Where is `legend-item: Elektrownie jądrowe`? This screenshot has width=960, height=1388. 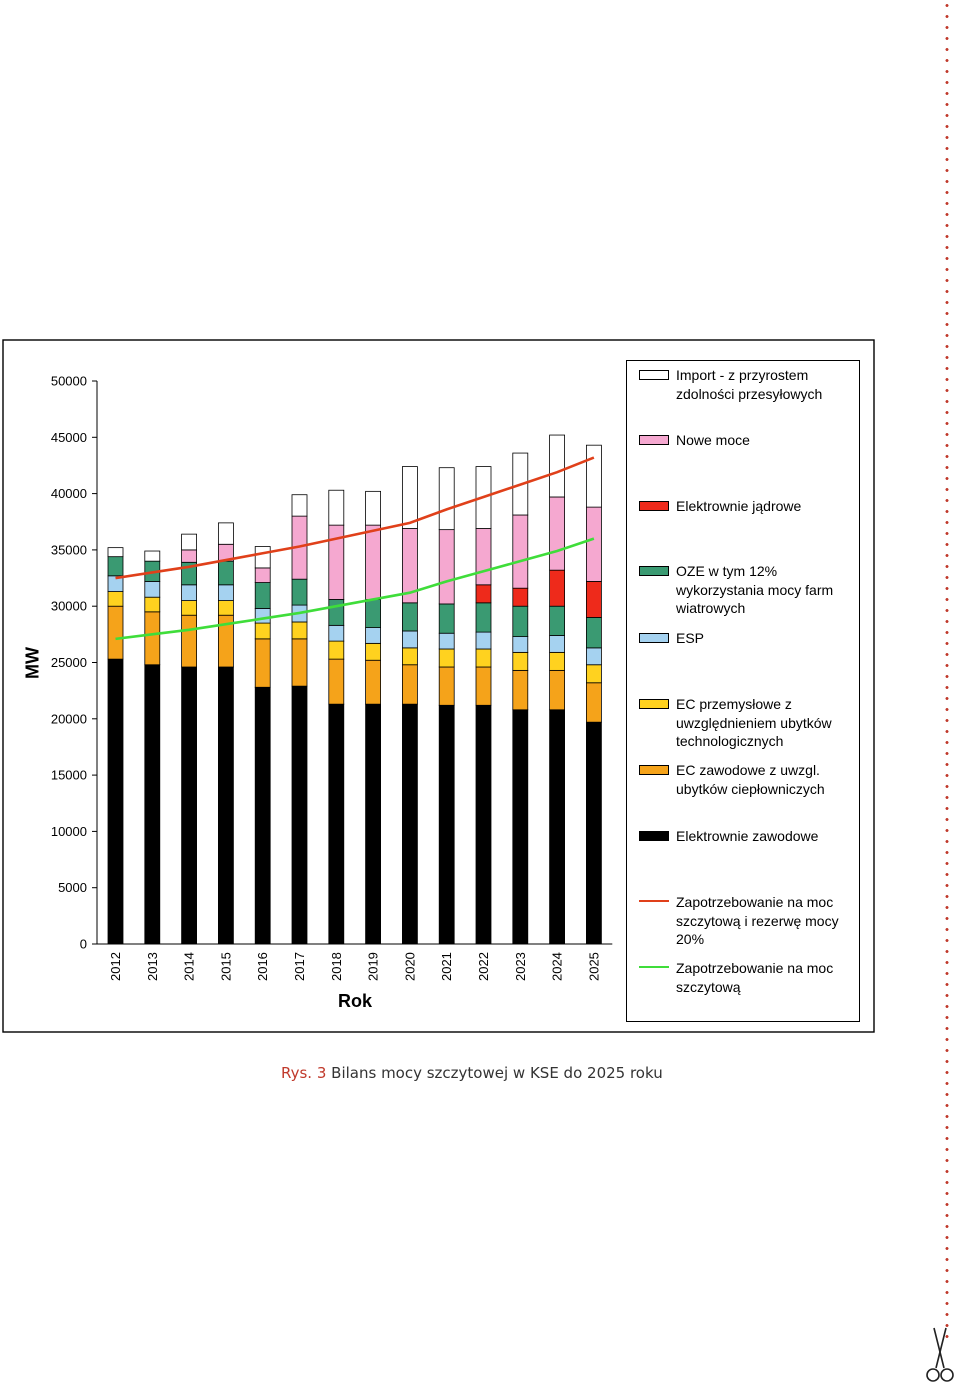 legend-item: Elektrownie jądrowe is located at coordinates (750, 506).